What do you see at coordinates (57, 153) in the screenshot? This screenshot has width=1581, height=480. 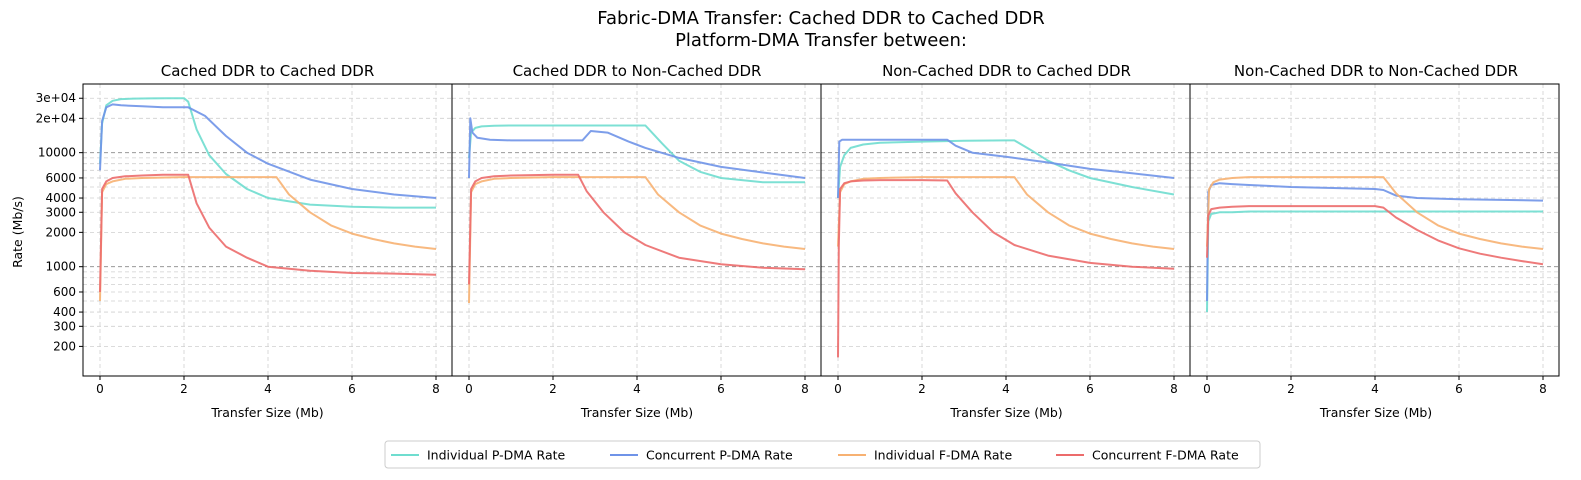 I see `y-tick-label: 10000` at bounding box center [57, 153].